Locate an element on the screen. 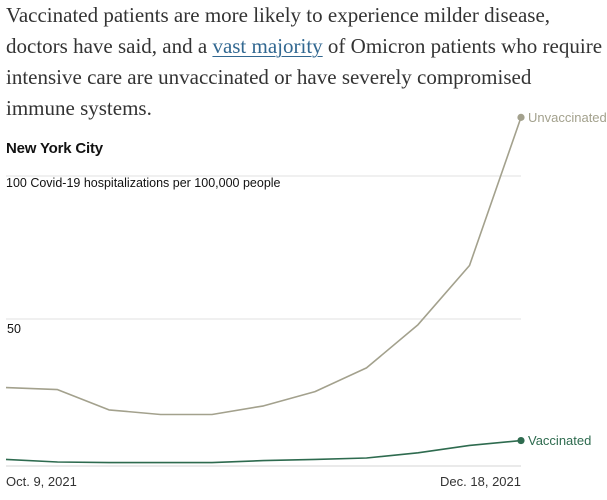 The image size is (607, 500). vaccinated-end-dot is located at coordinates (521, 440).